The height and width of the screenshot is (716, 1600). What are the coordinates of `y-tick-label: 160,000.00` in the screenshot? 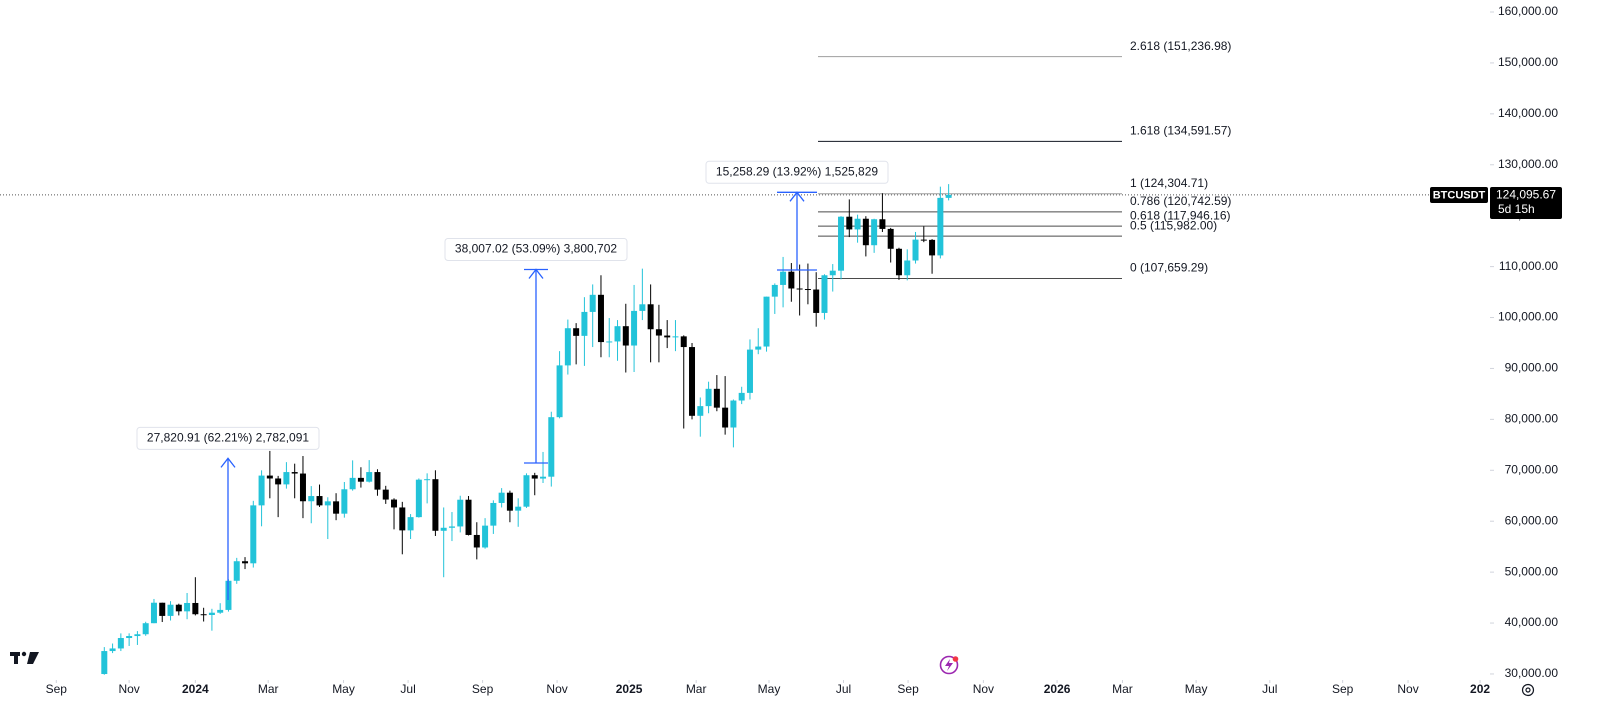 It's located at (1528, 11).